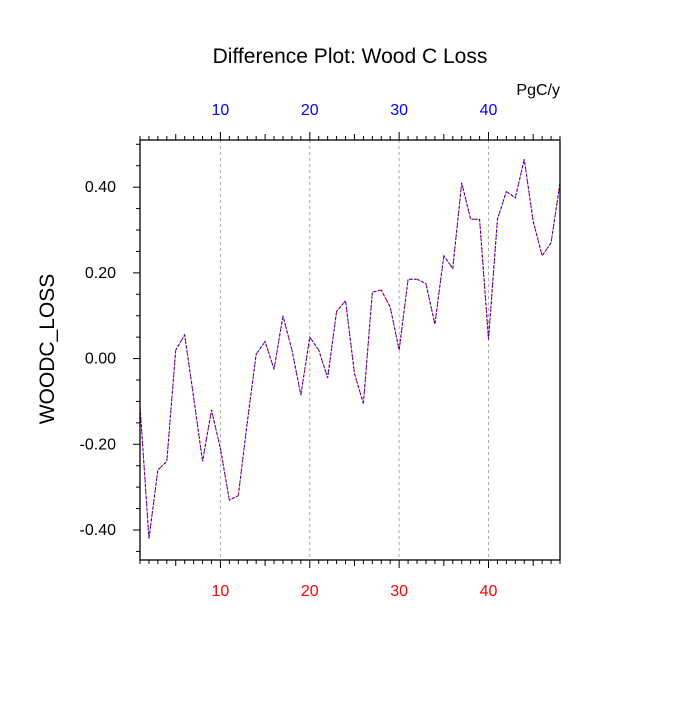 The height and width of the screenshot is (705, 700). What do you see at coordinates (350, 56) in the screenshot?
I see `chart-title: Difference Plot: Wood C Loss` at bounding box center [350, 56].